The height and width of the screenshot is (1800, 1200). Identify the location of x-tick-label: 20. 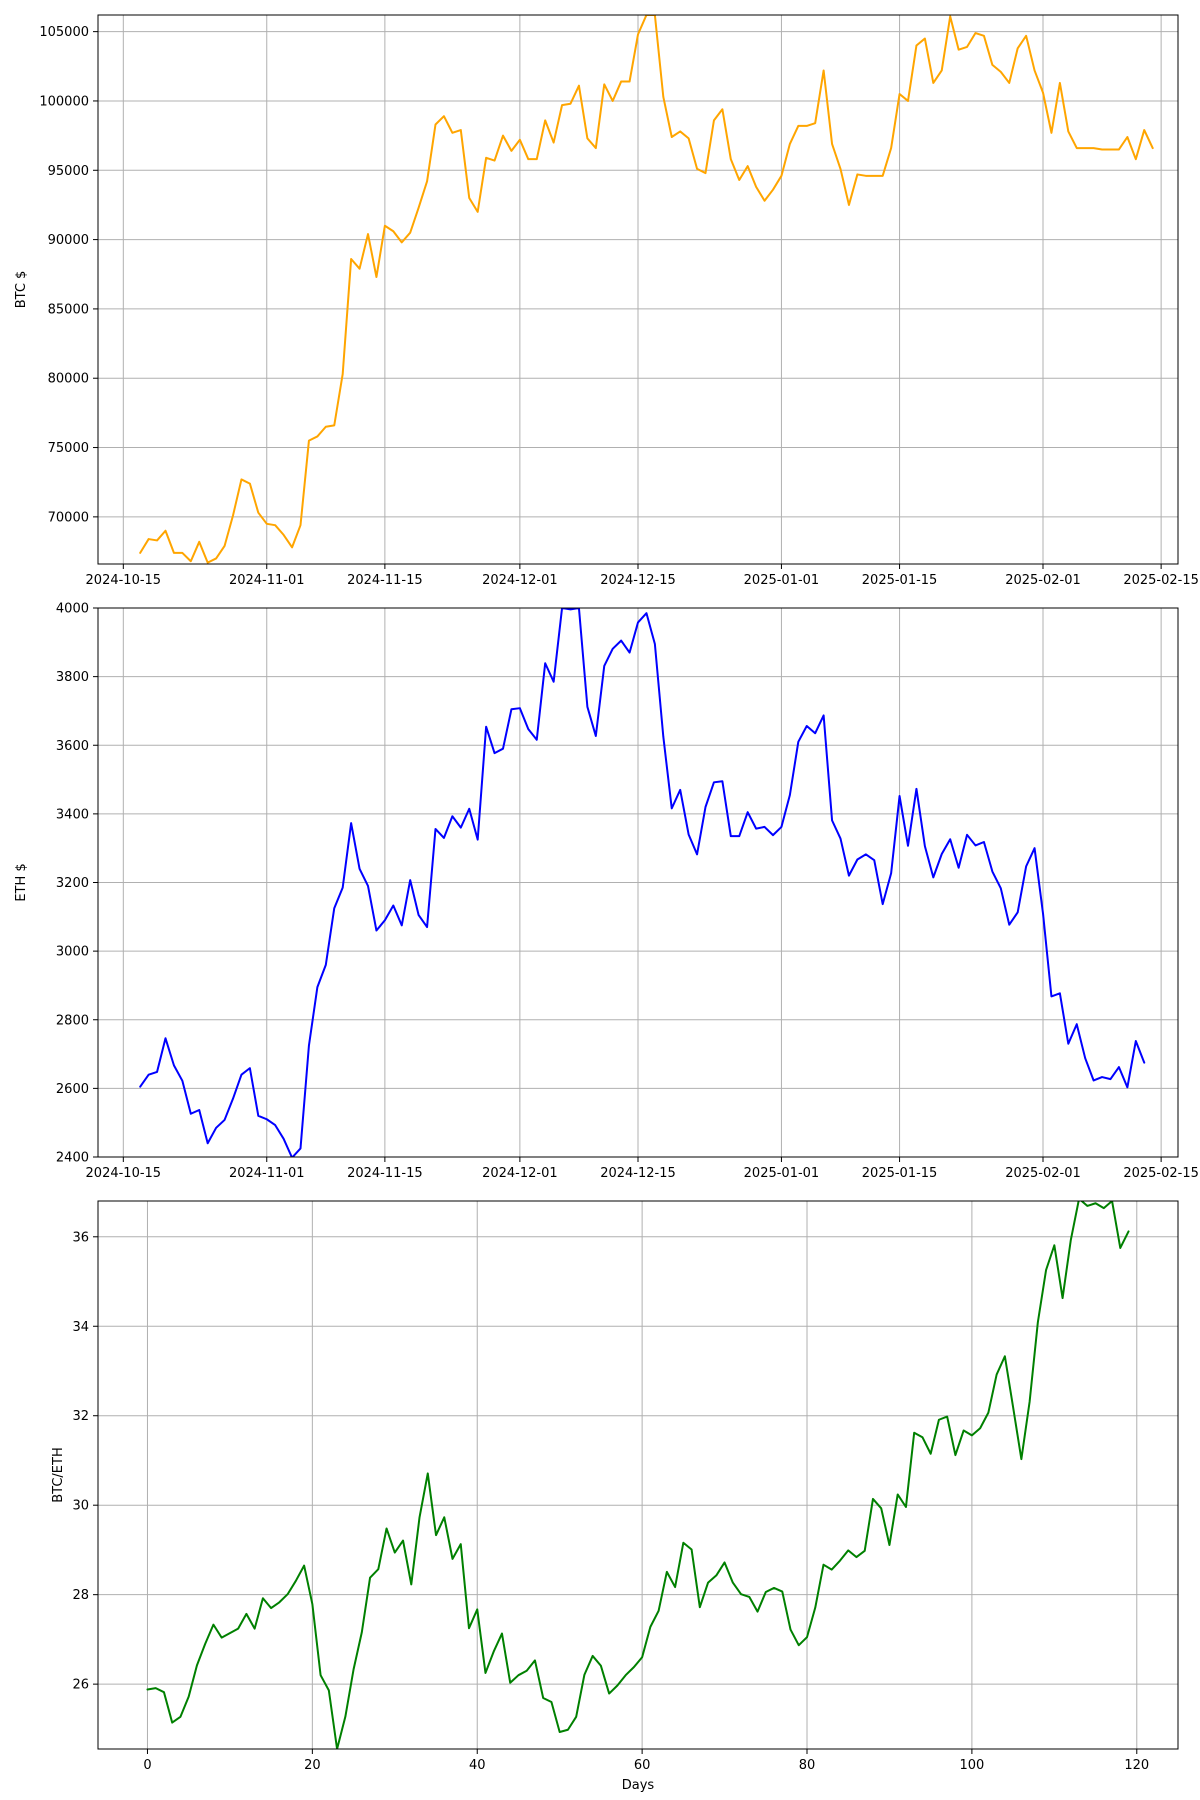
(312, 1765).